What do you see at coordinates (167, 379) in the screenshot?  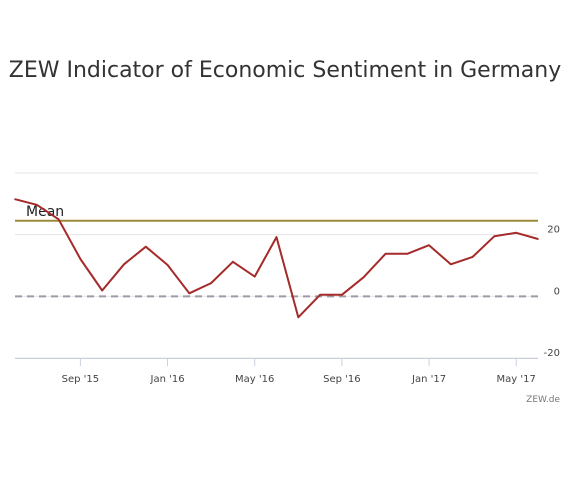 I see `x-tick-label: Jan '16` at bounding box center [167, 379].